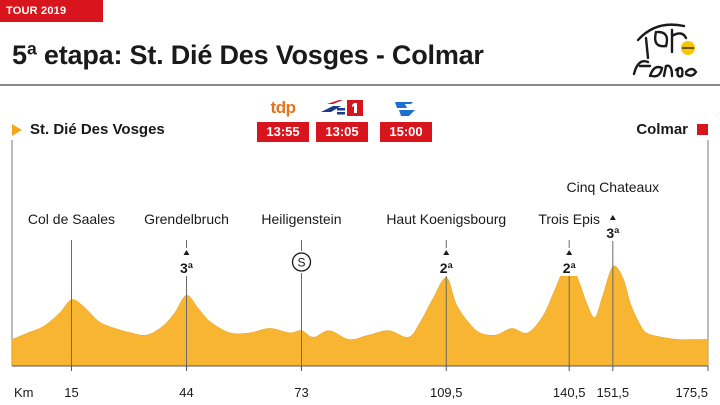 This screenshot has height=405, width=720. I want to click on sprint-icon, so click(301, 262).